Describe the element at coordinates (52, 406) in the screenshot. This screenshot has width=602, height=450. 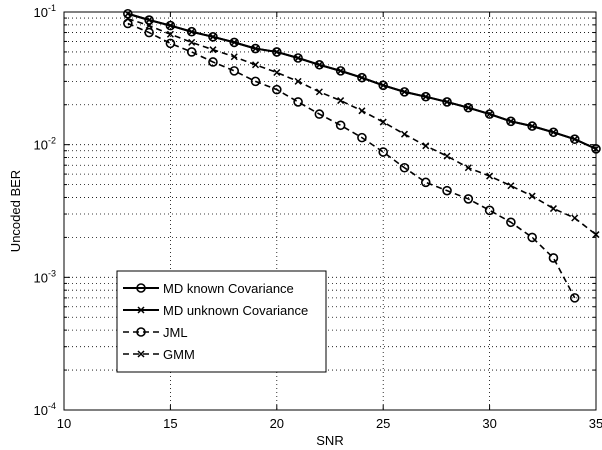
I see `y-tick-exponent: -4` at that location.